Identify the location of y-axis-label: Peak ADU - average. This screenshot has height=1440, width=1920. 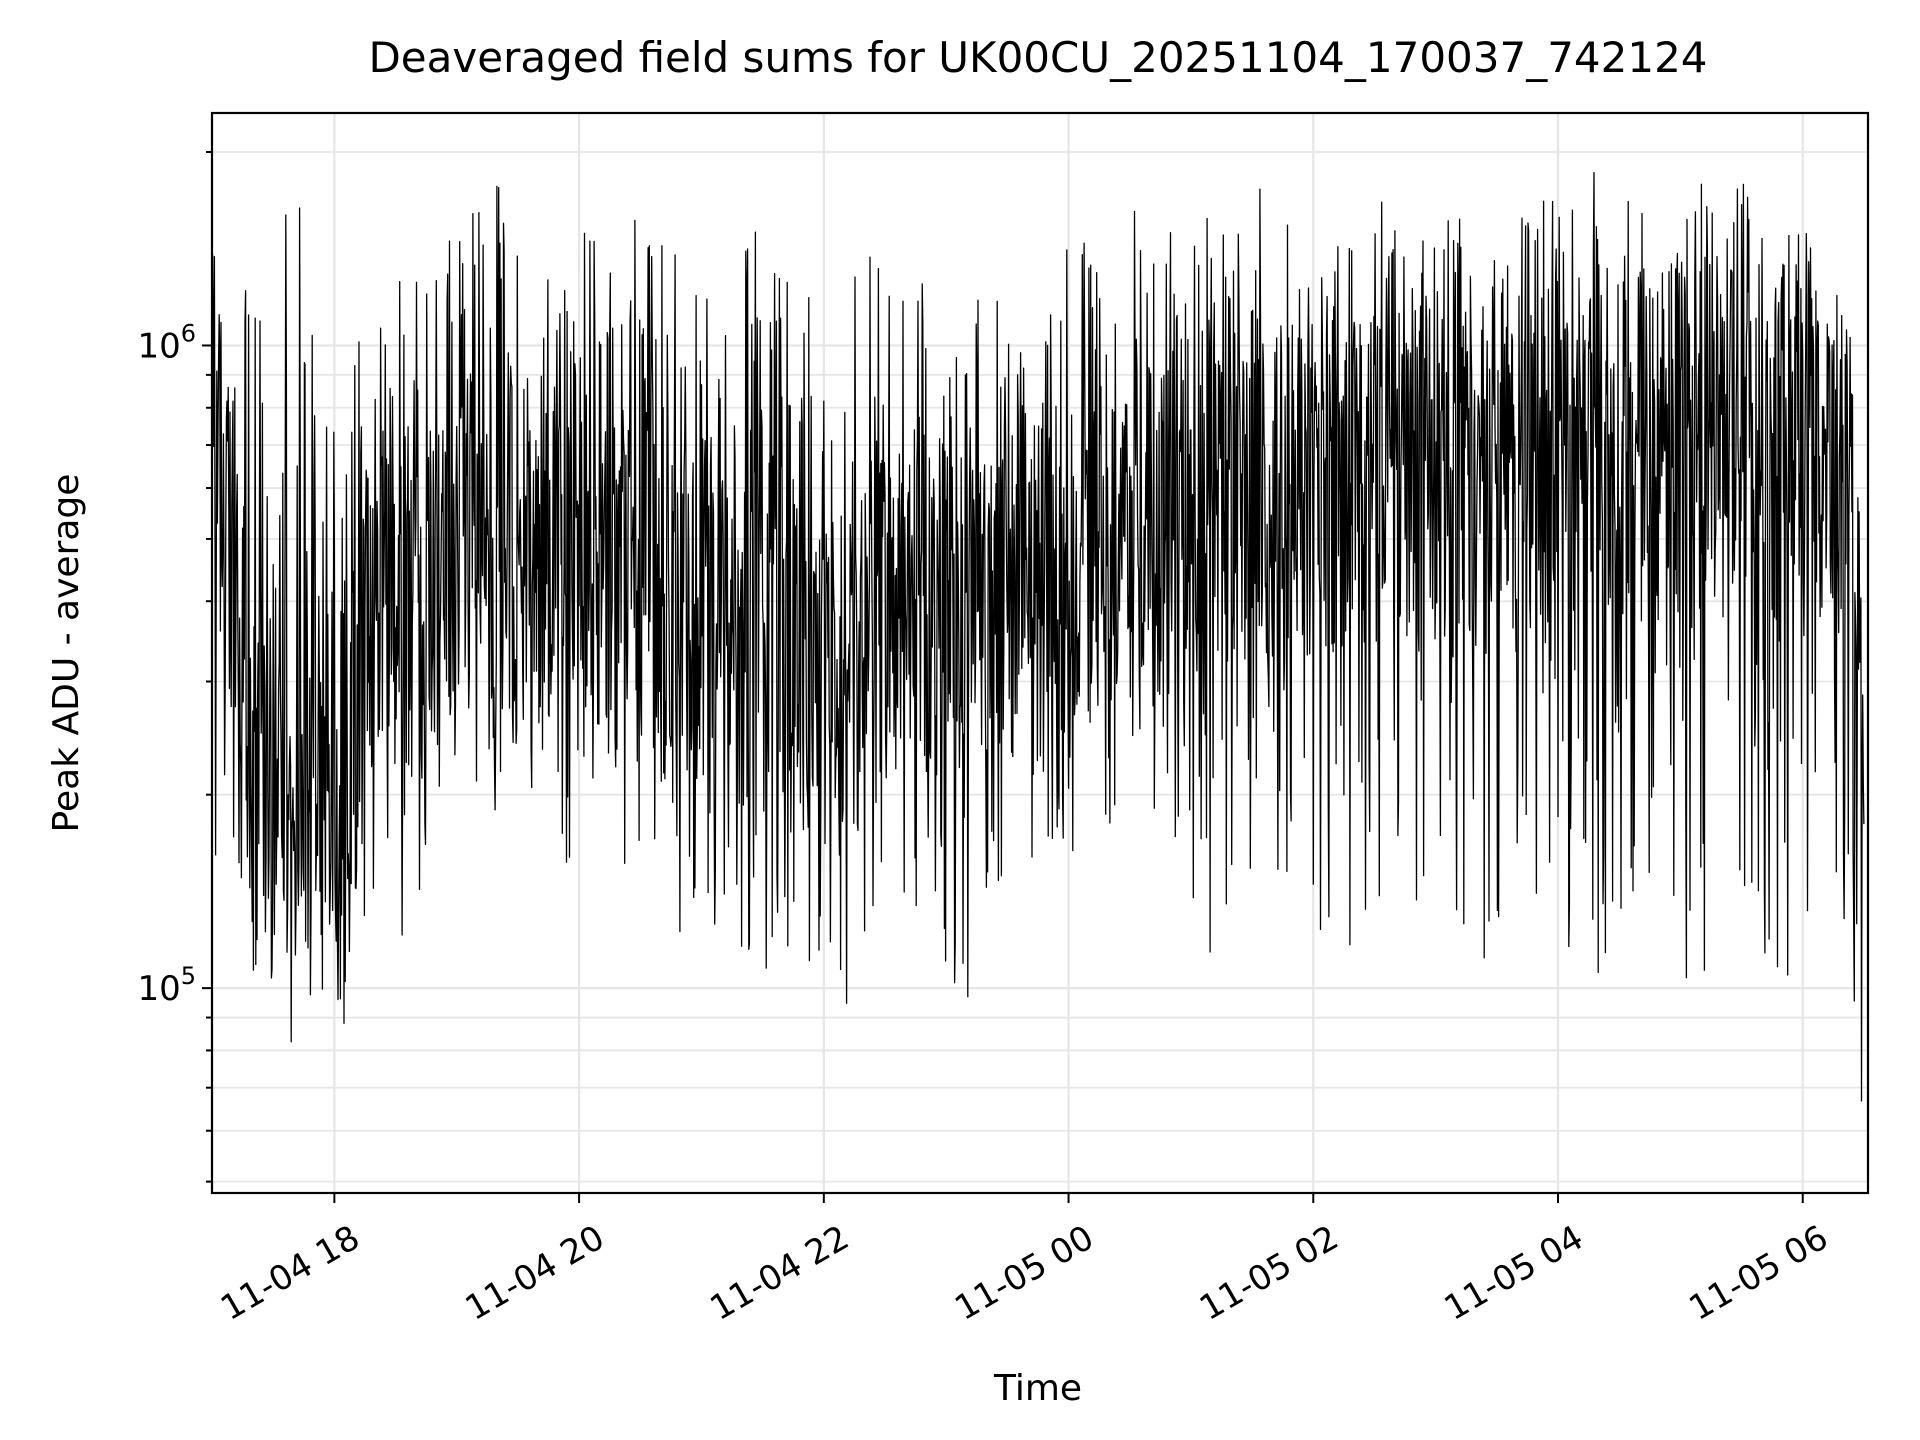
(66, 653).